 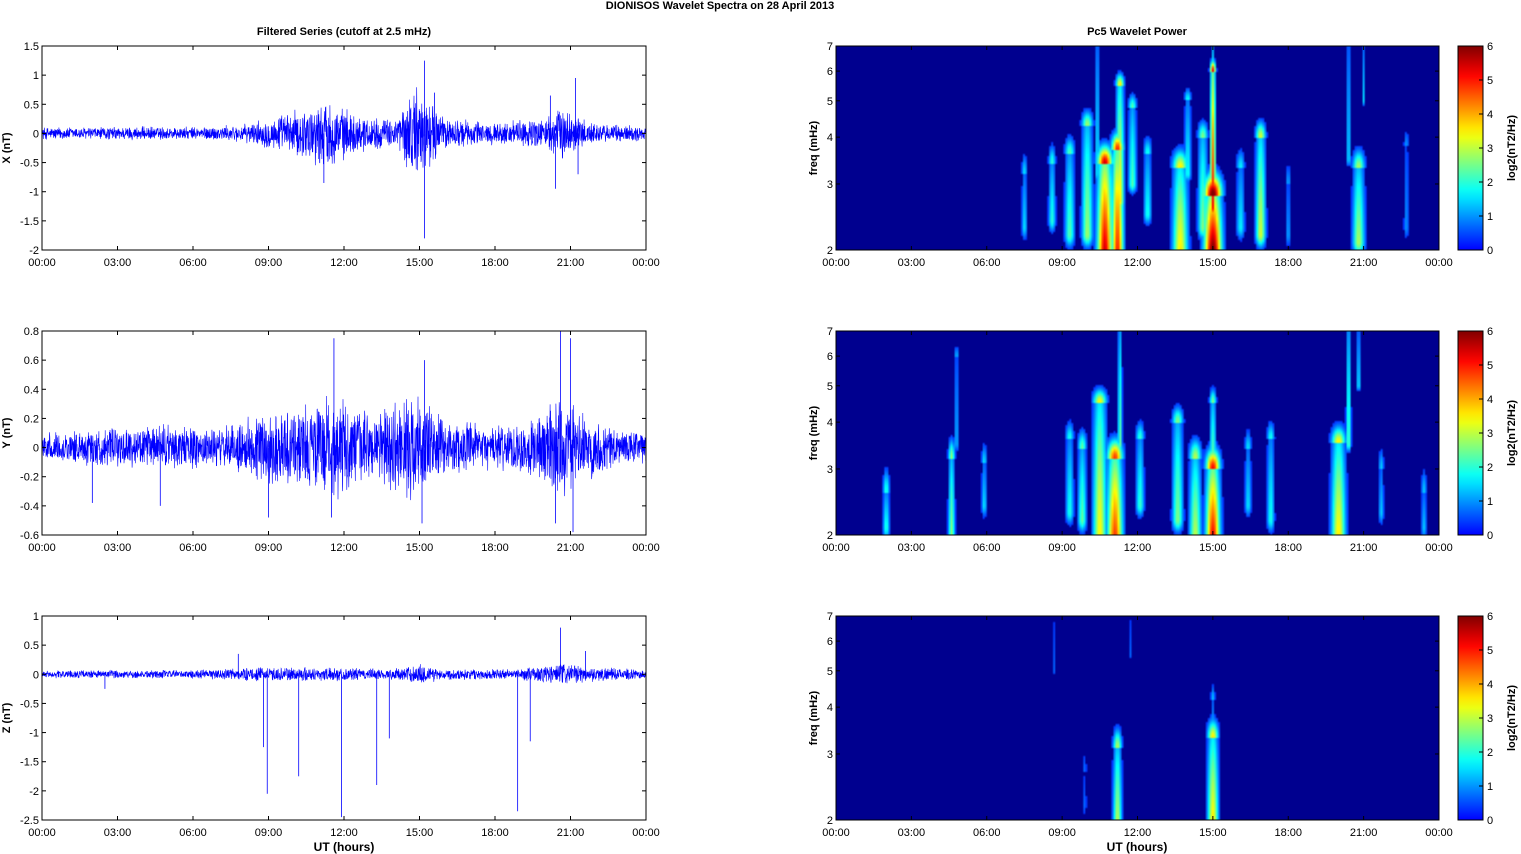 What do you see at coordinates (1364, 548) in the screenshot?
I see `x-tick-label-Y-power: 21:00` at bounding box center [1364, 548].